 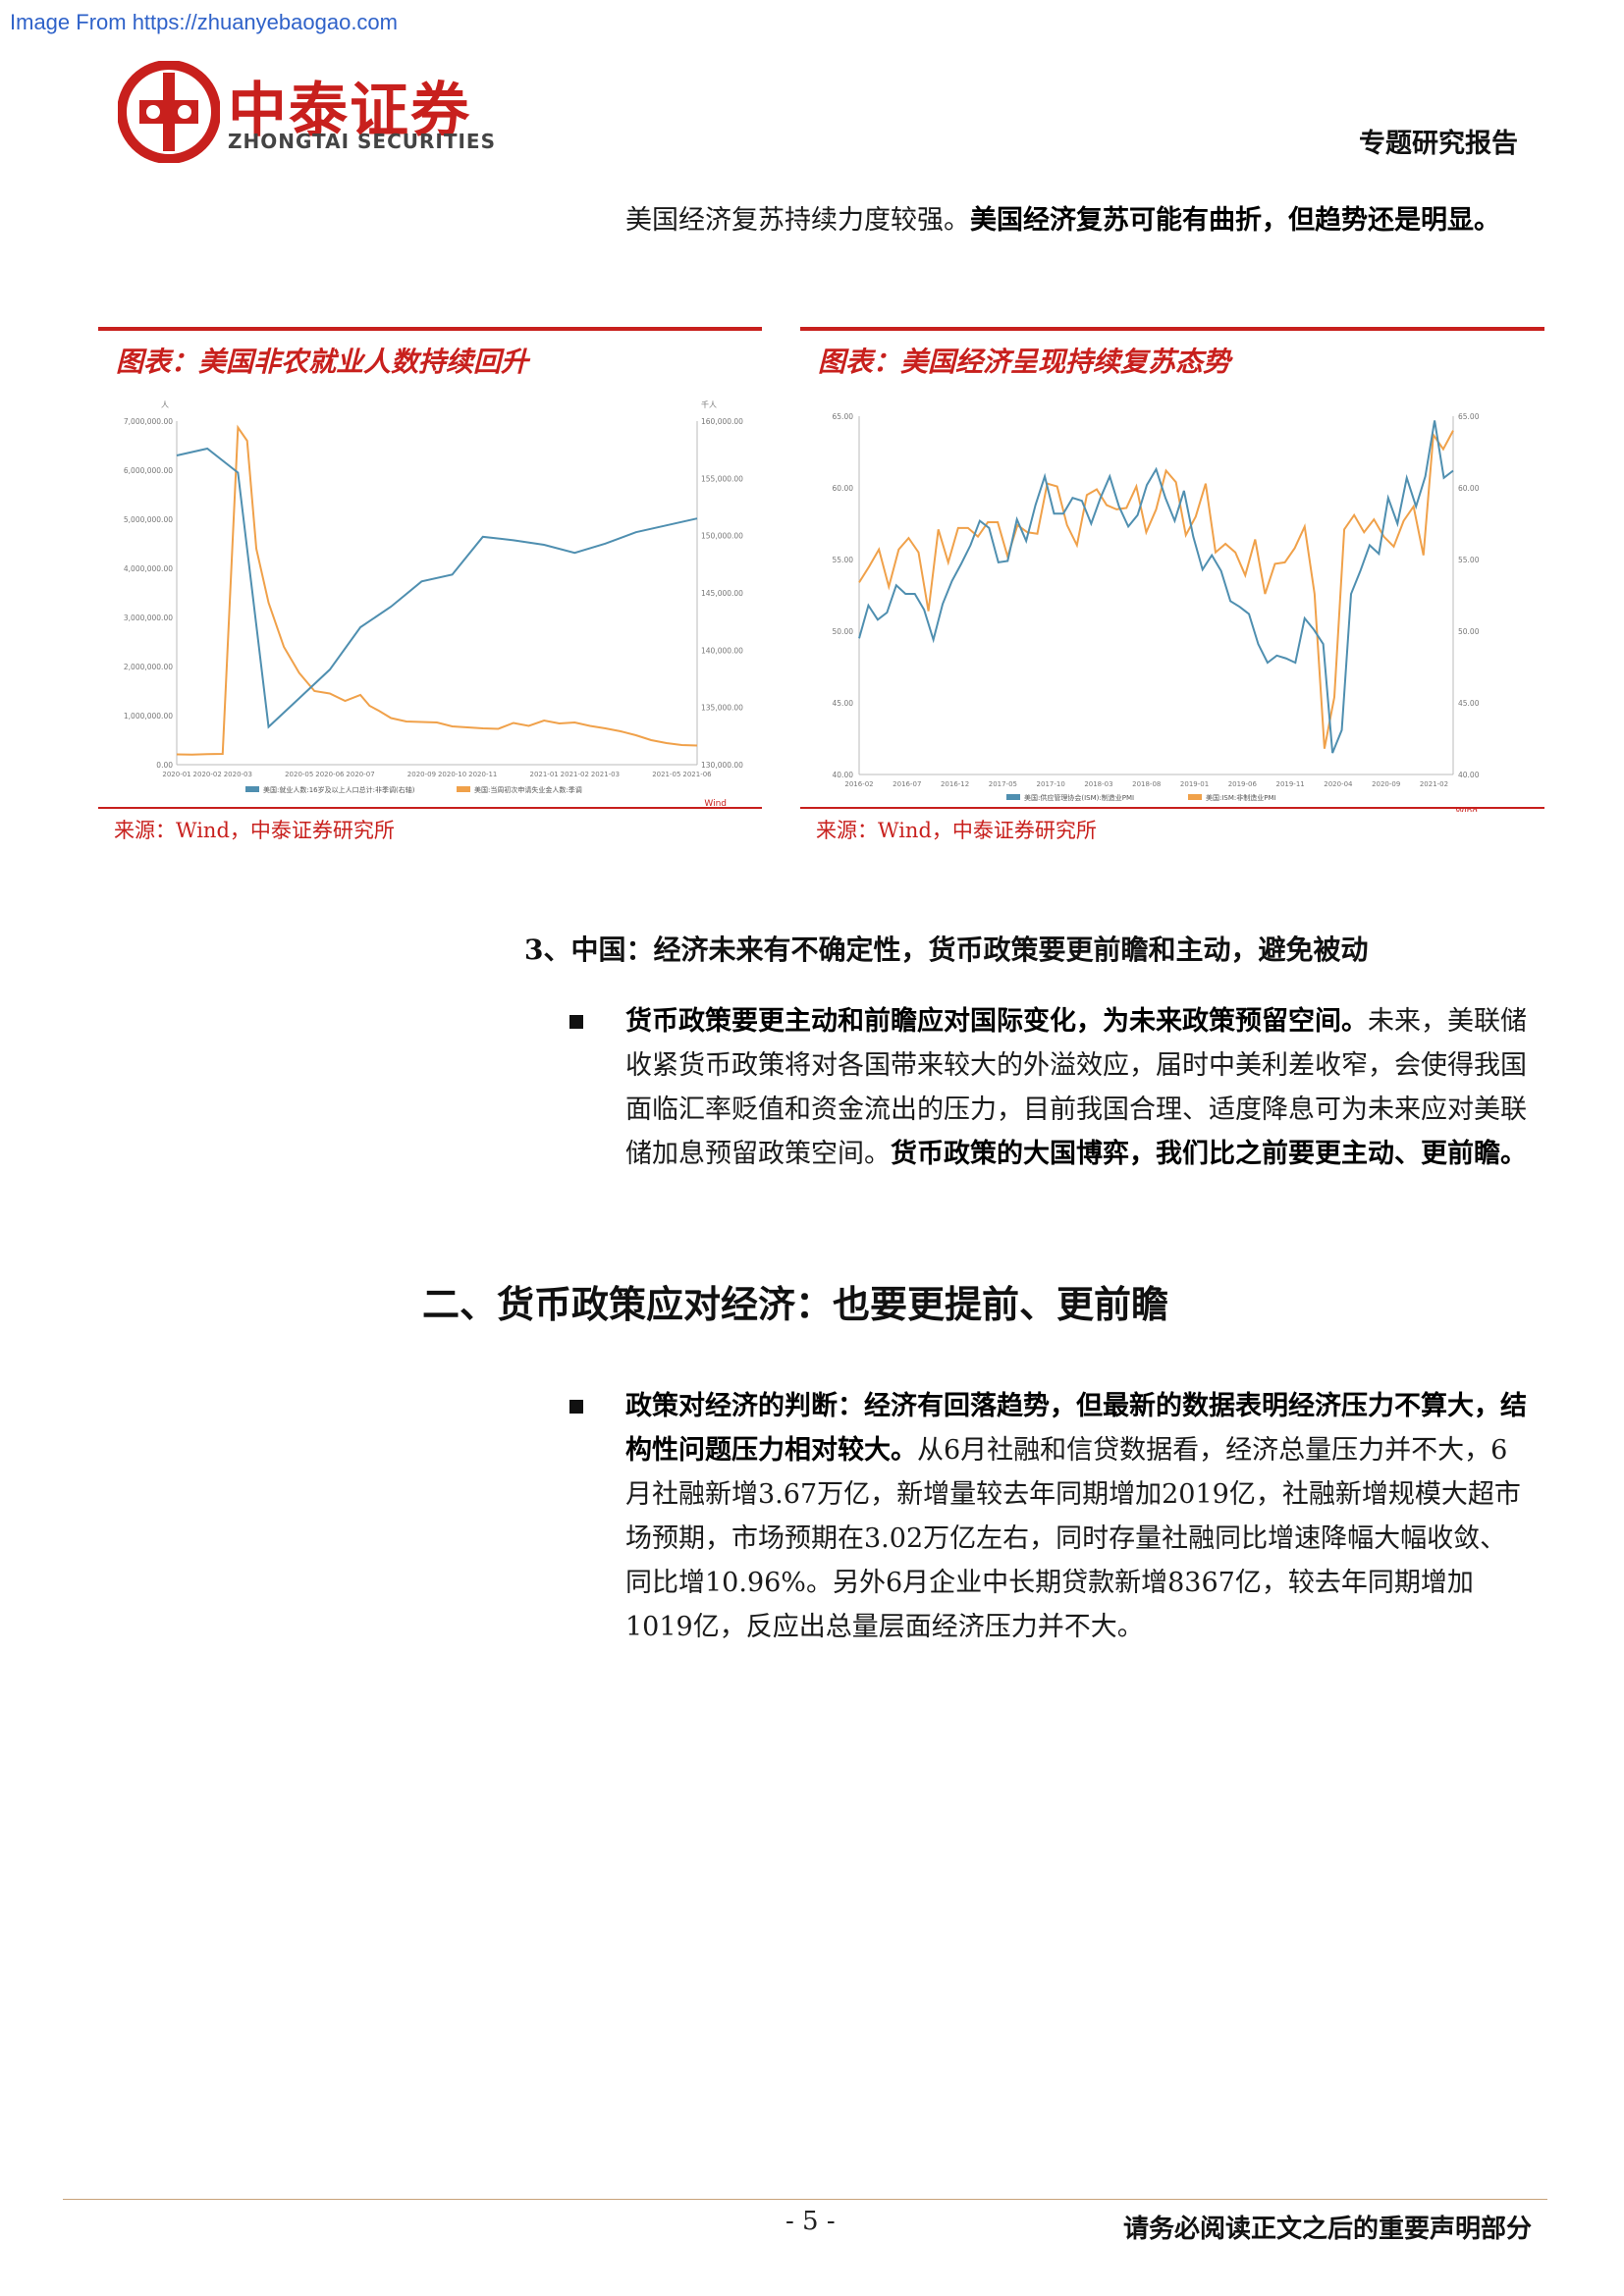 What do you see at coordinates (1194, 784) in the screenshot?
I see `chart-2-x-tick: 2019-01` at bounding box center [1194, 784].